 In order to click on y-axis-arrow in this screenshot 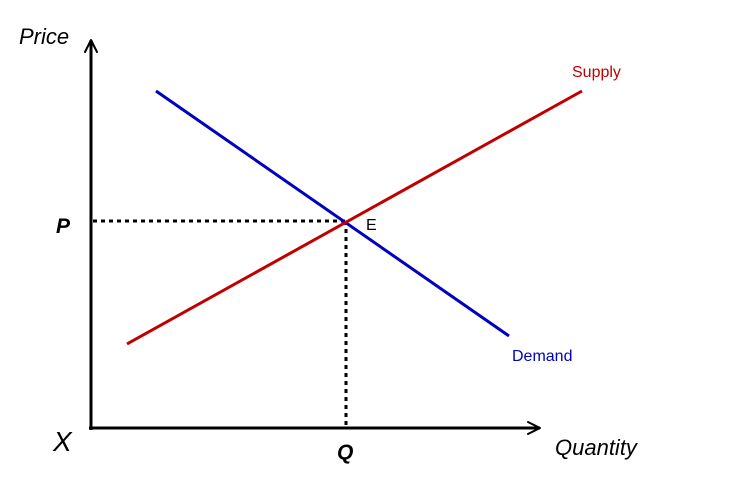, I will do `click(91, 46)`.